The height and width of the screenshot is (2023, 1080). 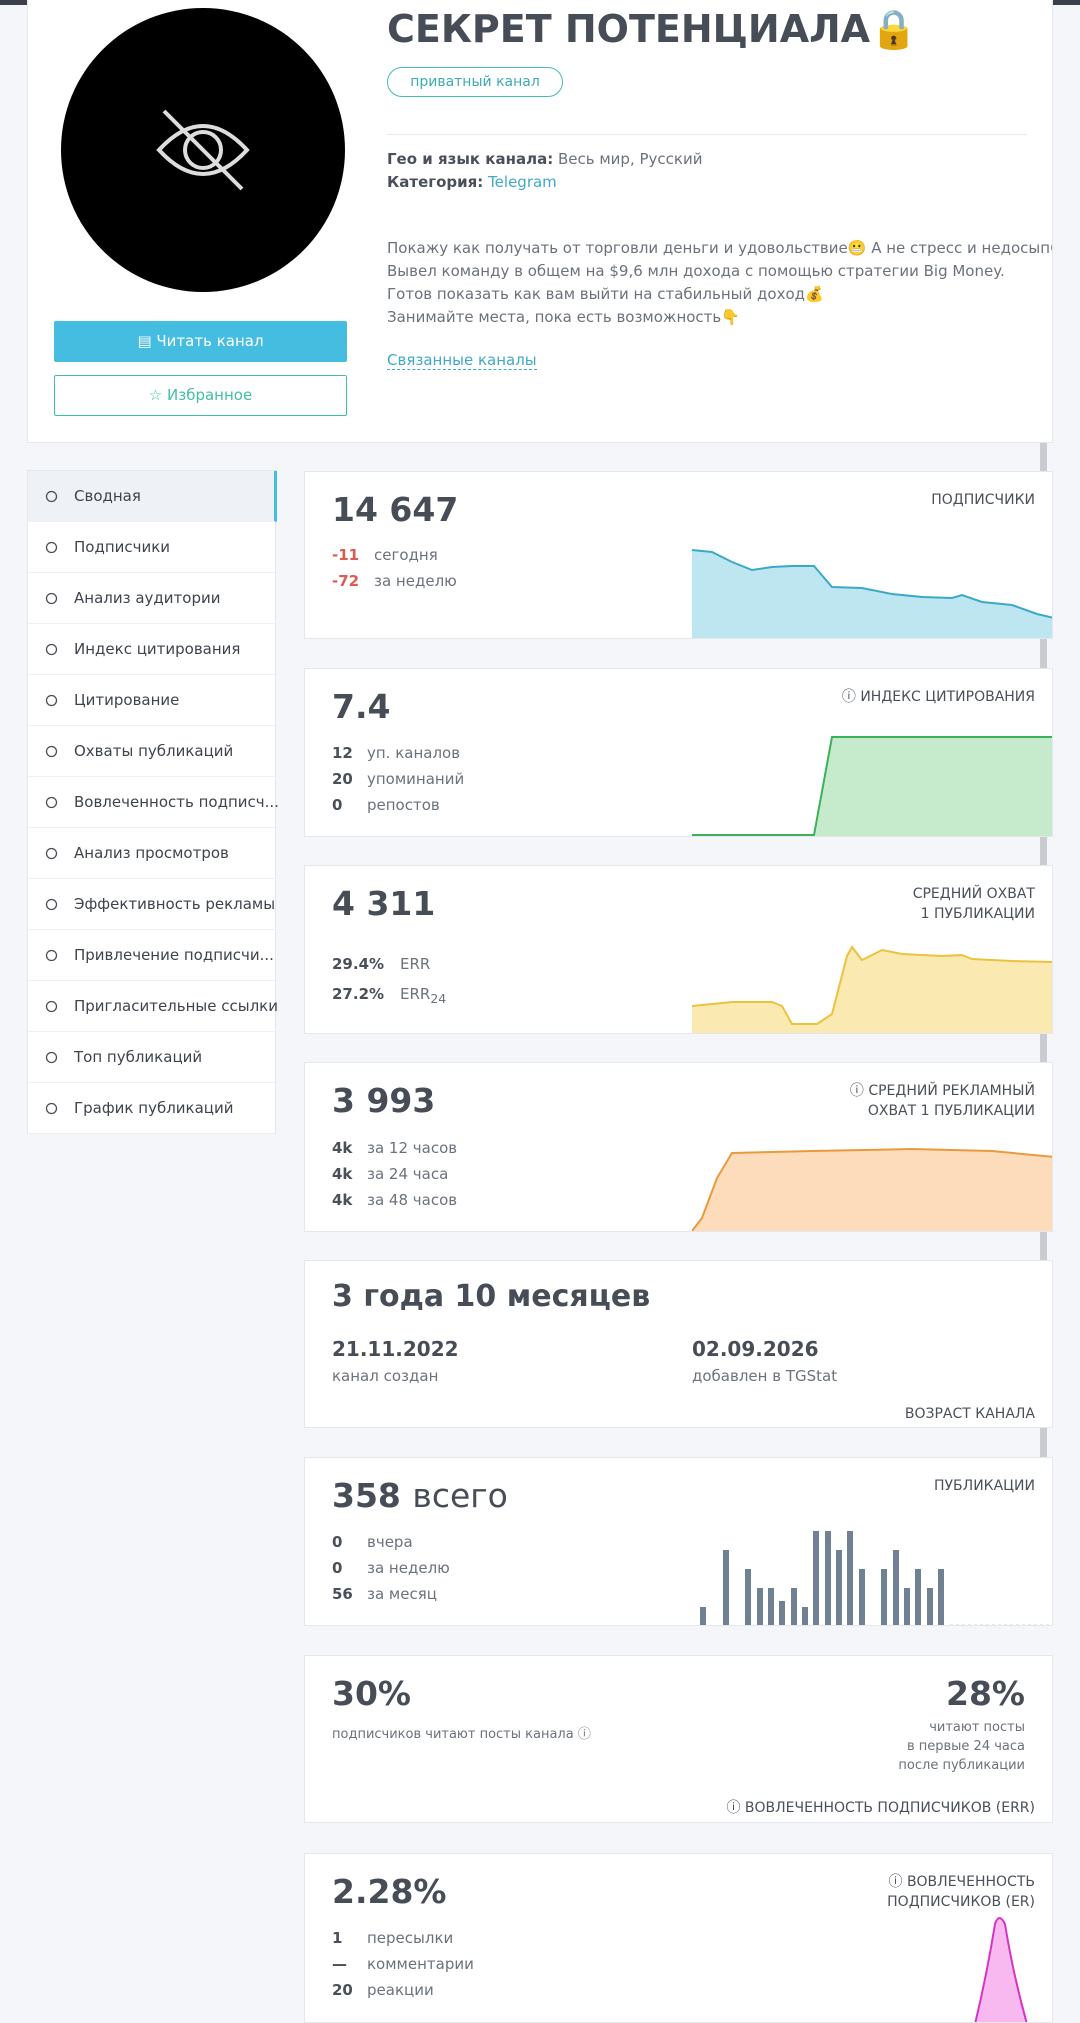 What do you see at coordinates (152, 496) in the screenshot?
I see `sidebar-item: Сводная` at bounding box center [152, 496].